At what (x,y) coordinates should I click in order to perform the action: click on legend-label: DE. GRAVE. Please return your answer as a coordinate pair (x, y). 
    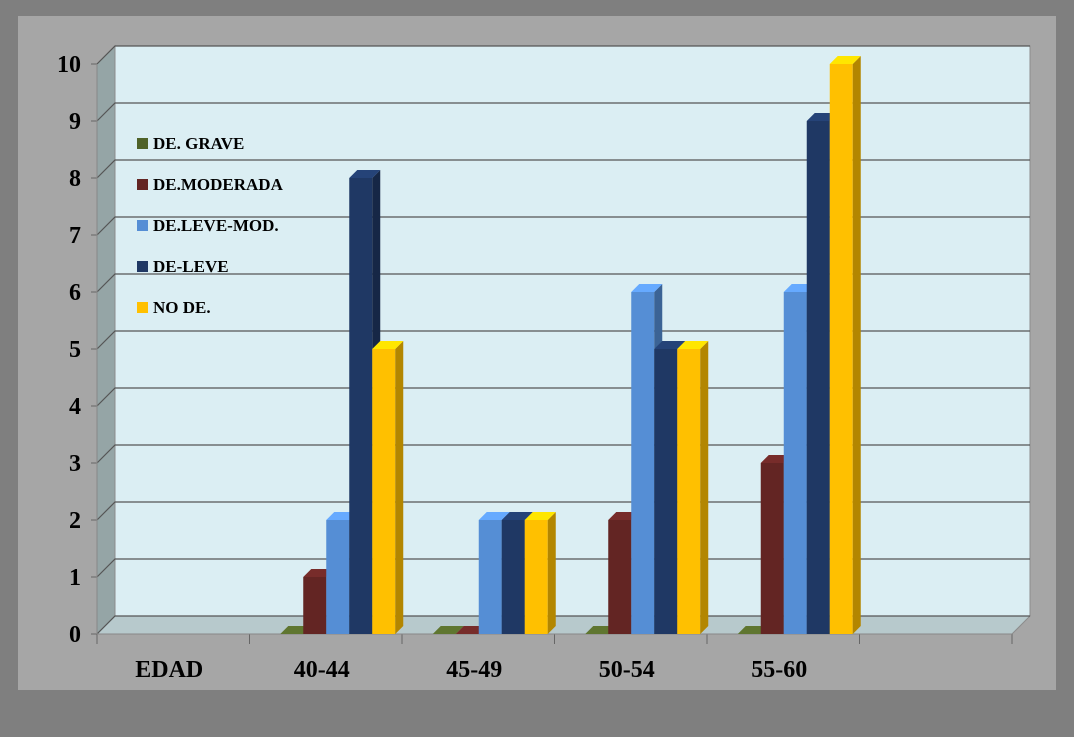
    Looking at the image, I should click on (198, 143).